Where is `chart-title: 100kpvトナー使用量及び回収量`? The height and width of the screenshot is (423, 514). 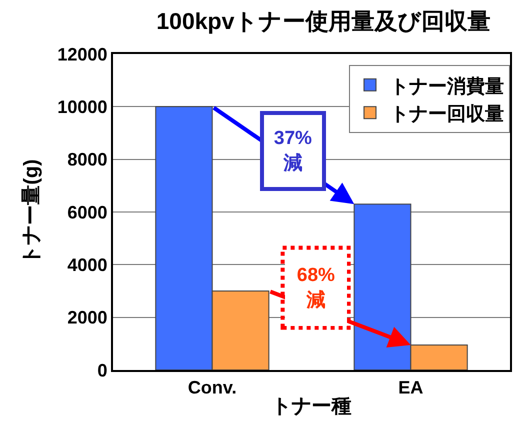 chart-title: 100kpvトナー使用量及び回収量 is located at coordinates (323, 21).